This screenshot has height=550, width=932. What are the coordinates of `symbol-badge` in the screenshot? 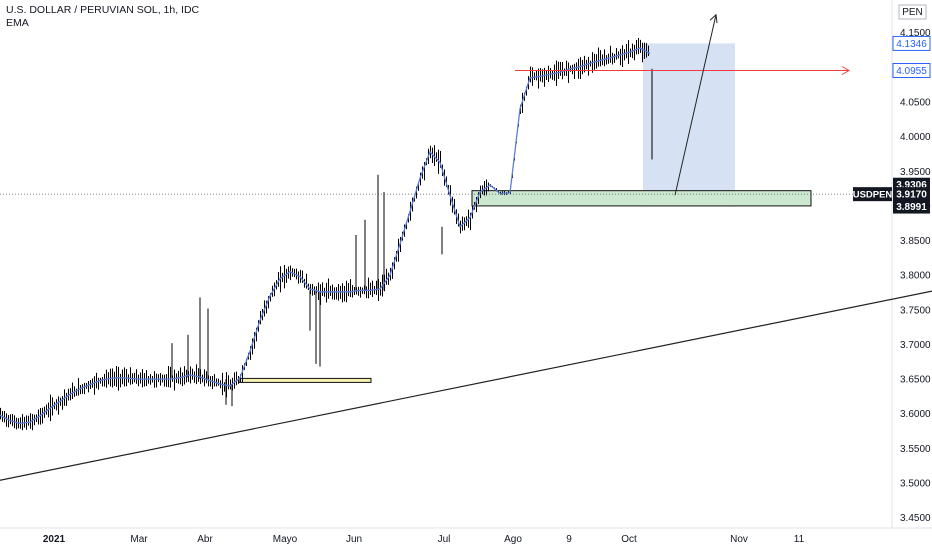 It's located at (872, 194).